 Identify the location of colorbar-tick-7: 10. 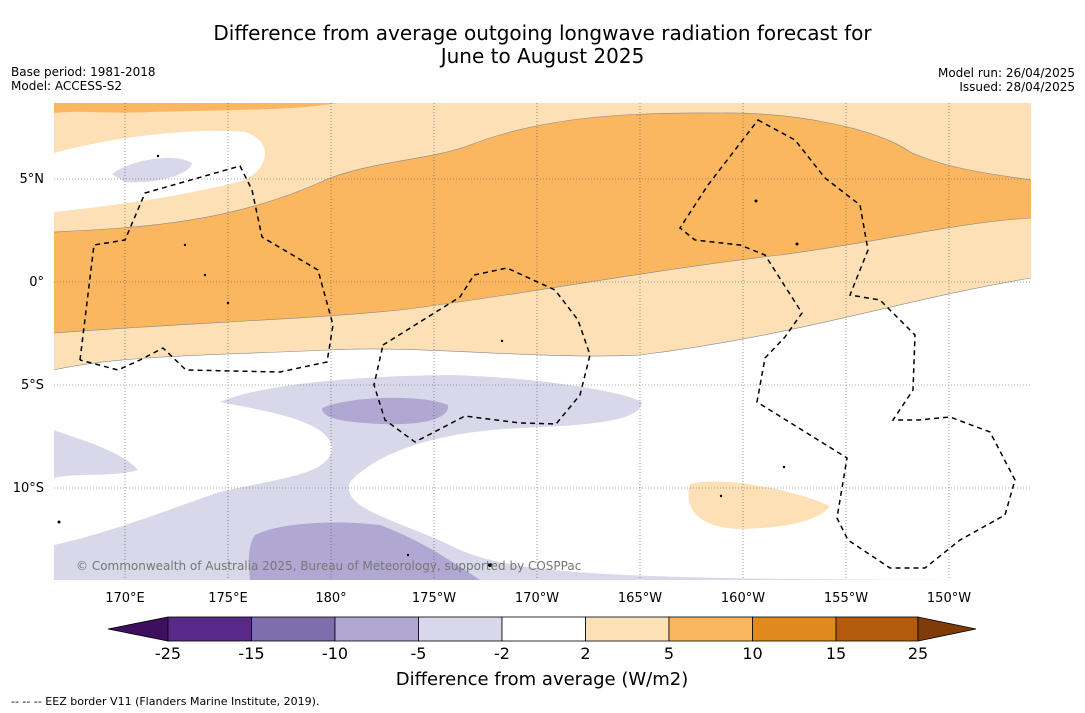
(752, 653).